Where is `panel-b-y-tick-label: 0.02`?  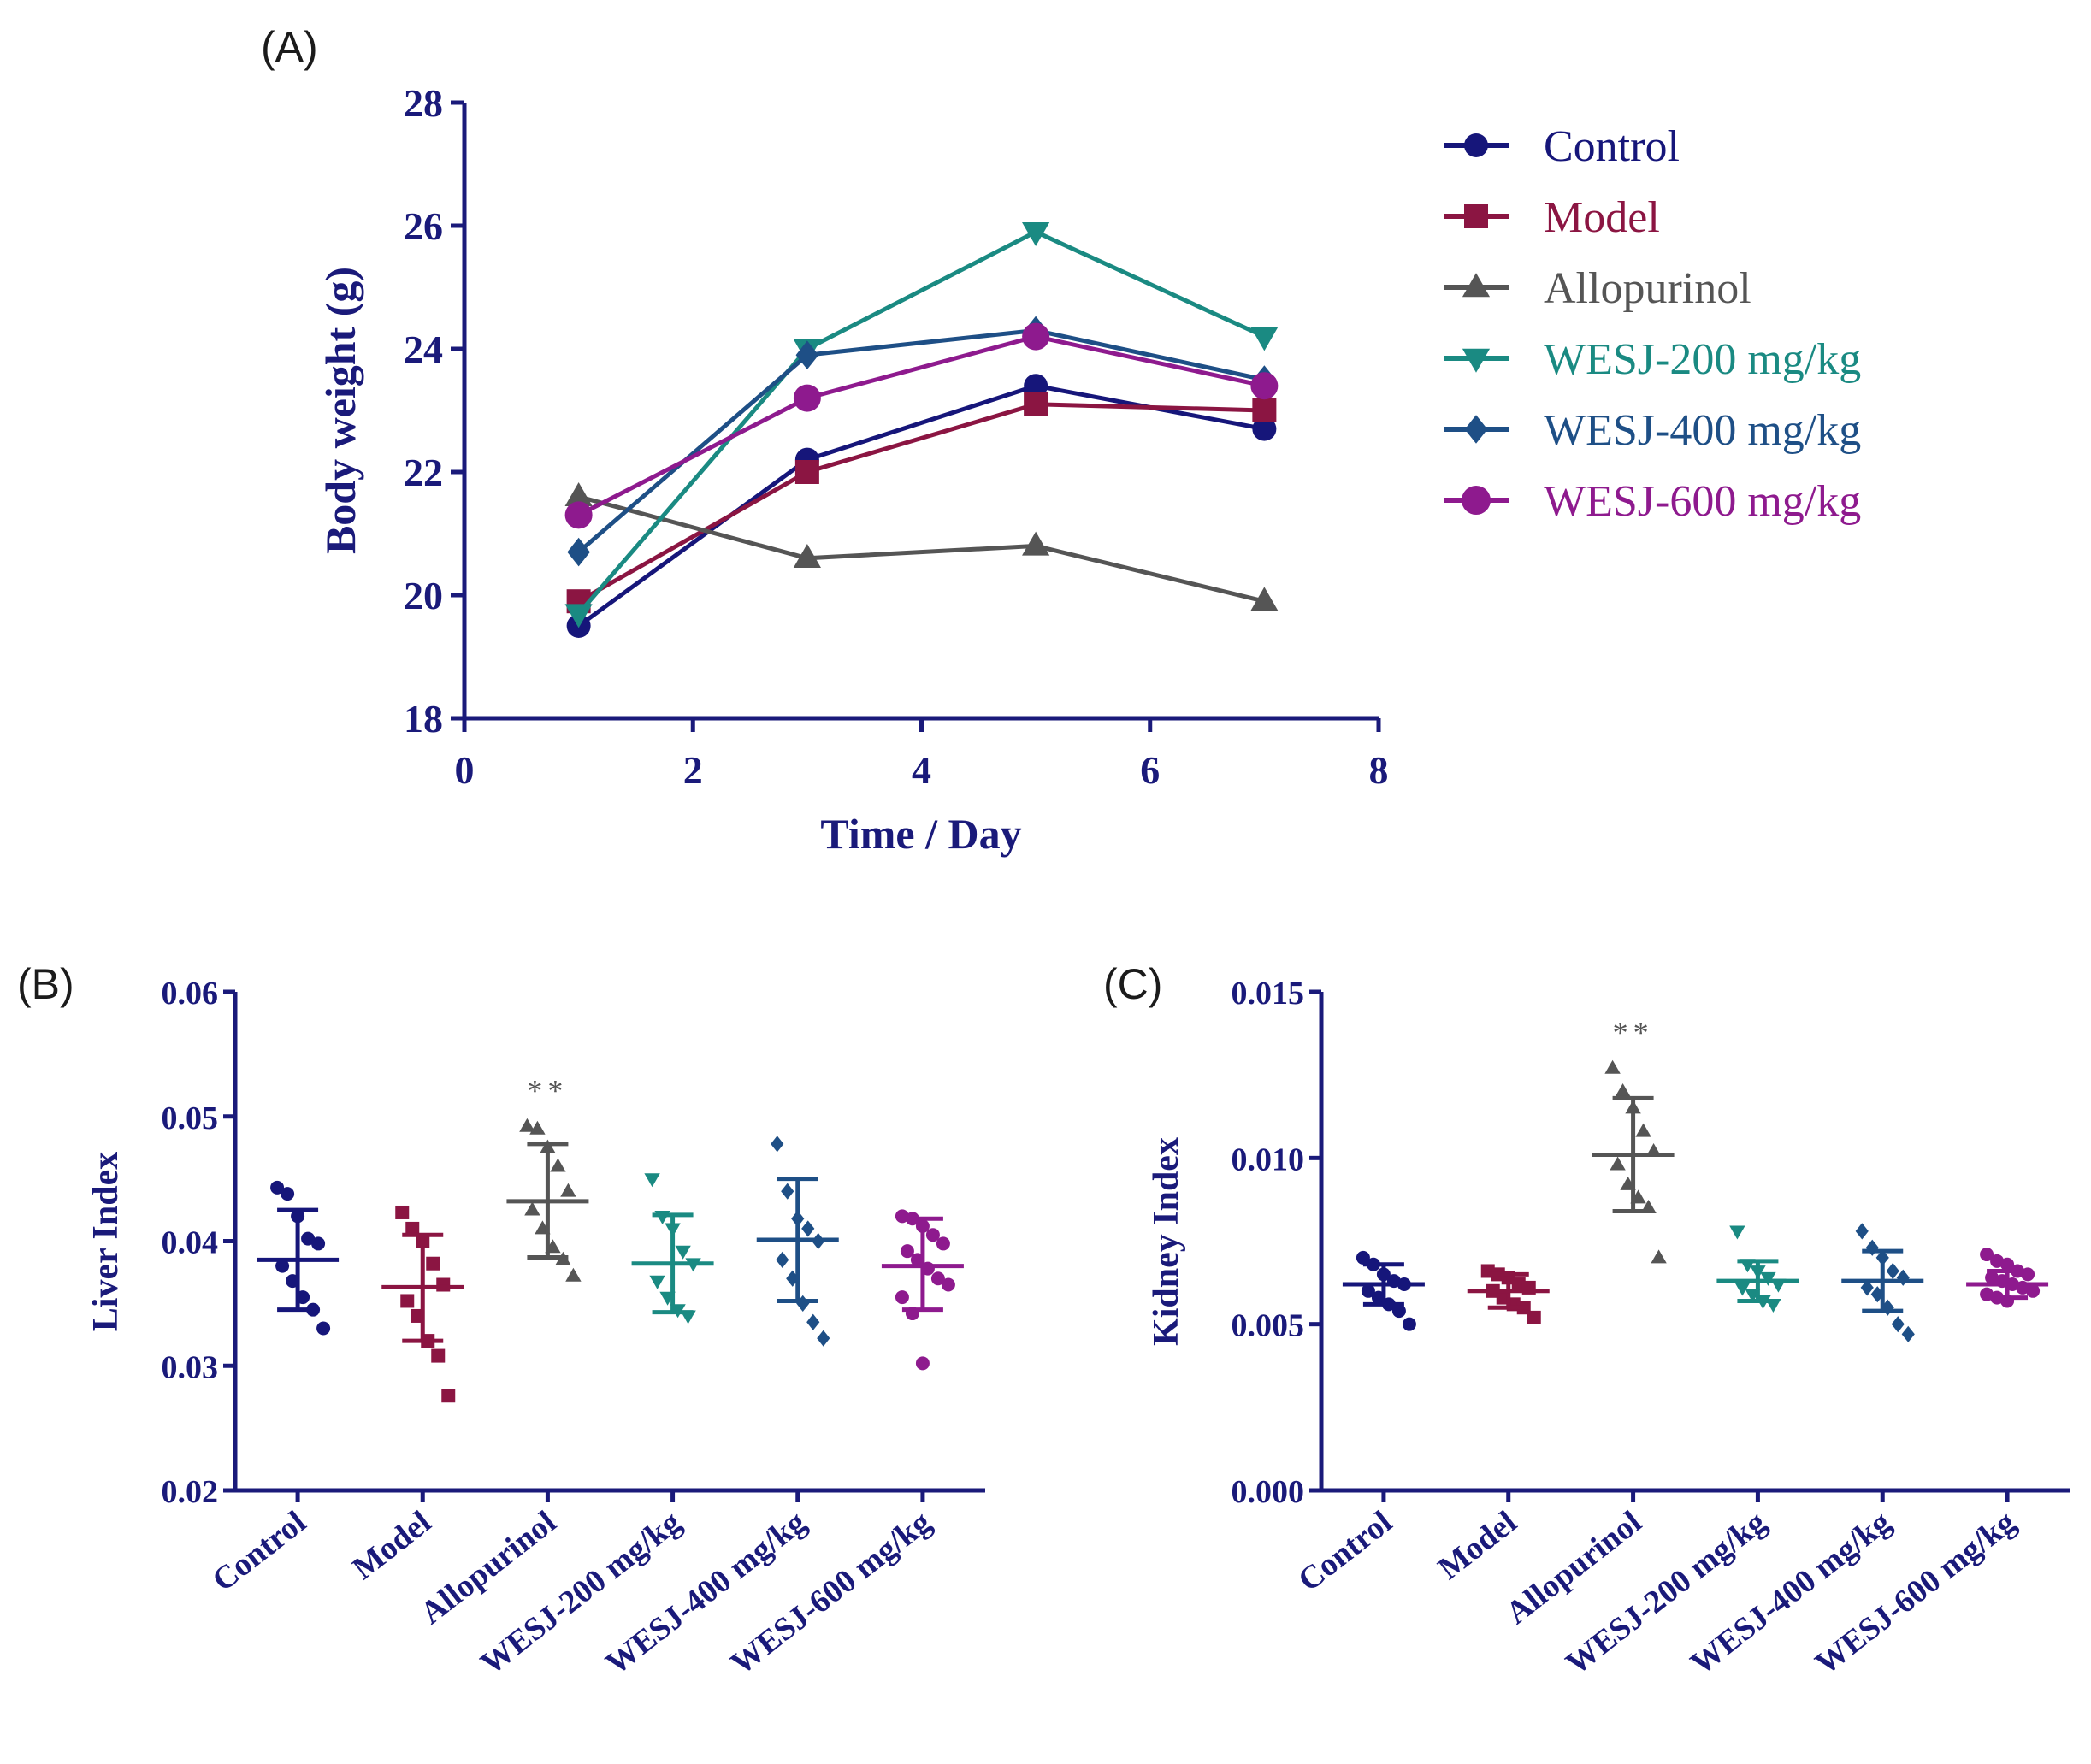 panel-b-y-tick-label: 0.02 is located at coordinates (190, 1492).